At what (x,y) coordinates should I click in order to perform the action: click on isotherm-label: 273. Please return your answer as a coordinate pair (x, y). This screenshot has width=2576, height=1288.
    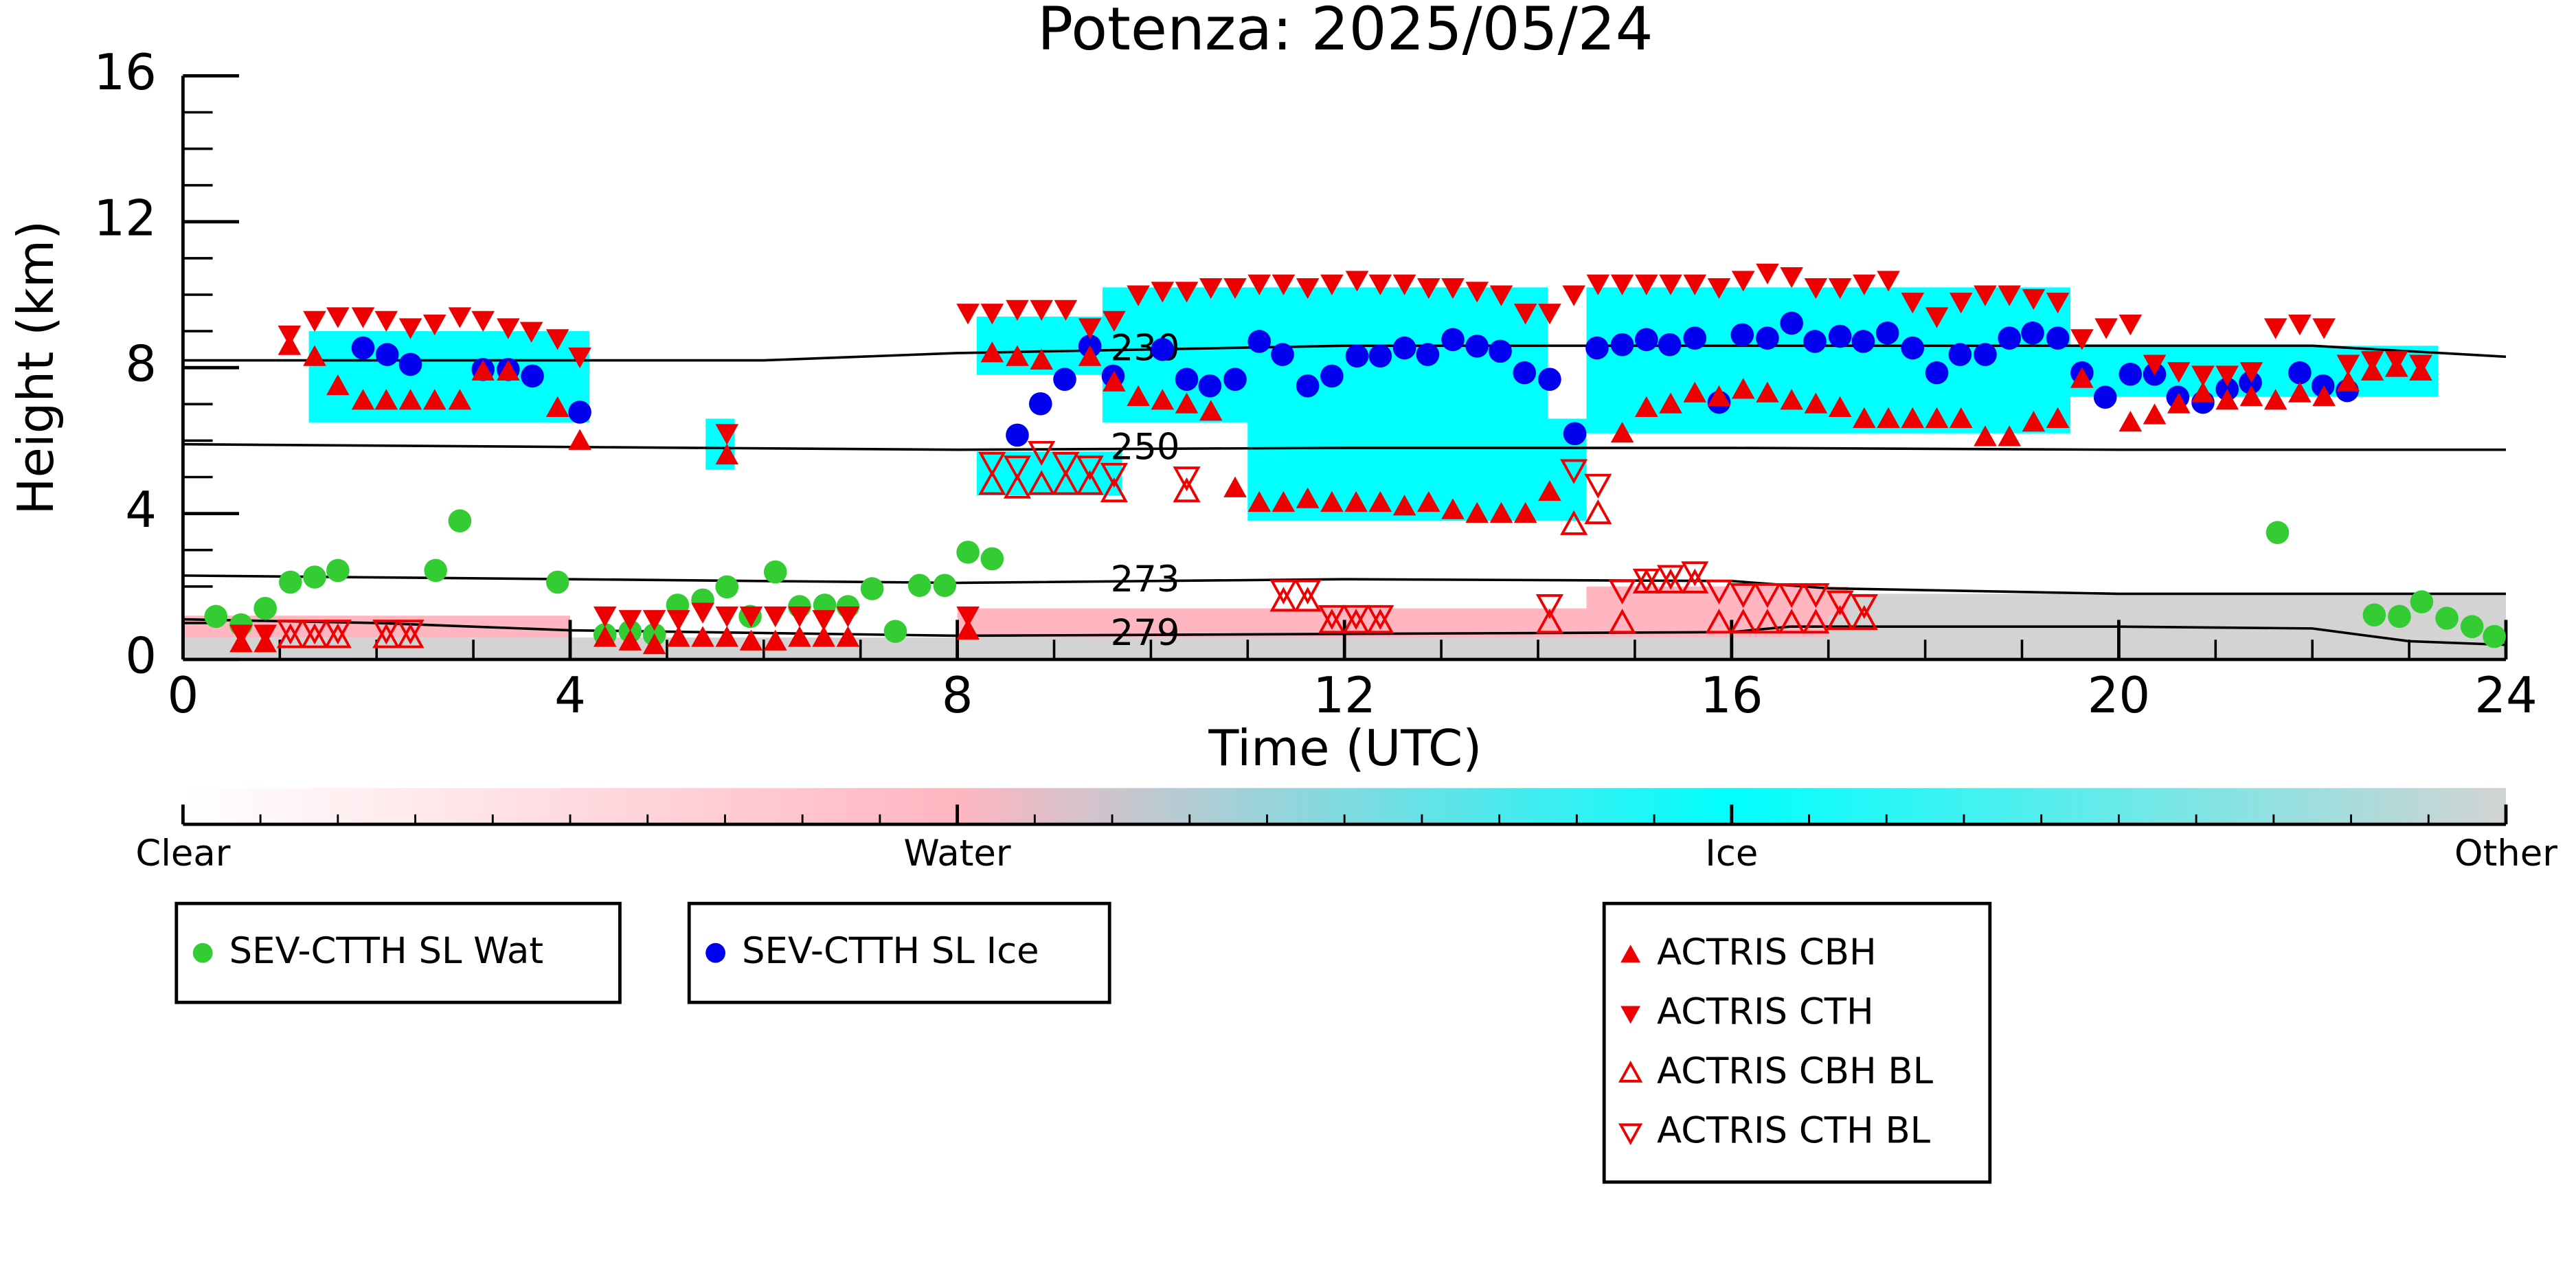
    Looking at the image, I should click on (1145, 579).